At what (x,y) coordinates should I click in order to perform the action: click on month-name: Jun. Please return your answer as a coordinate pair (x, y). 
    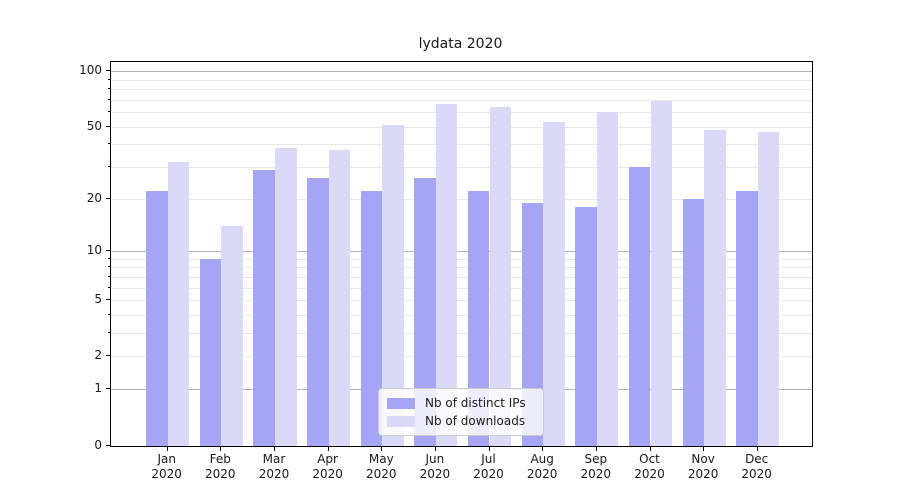
    Looking at the image, I should click on (435, 458).